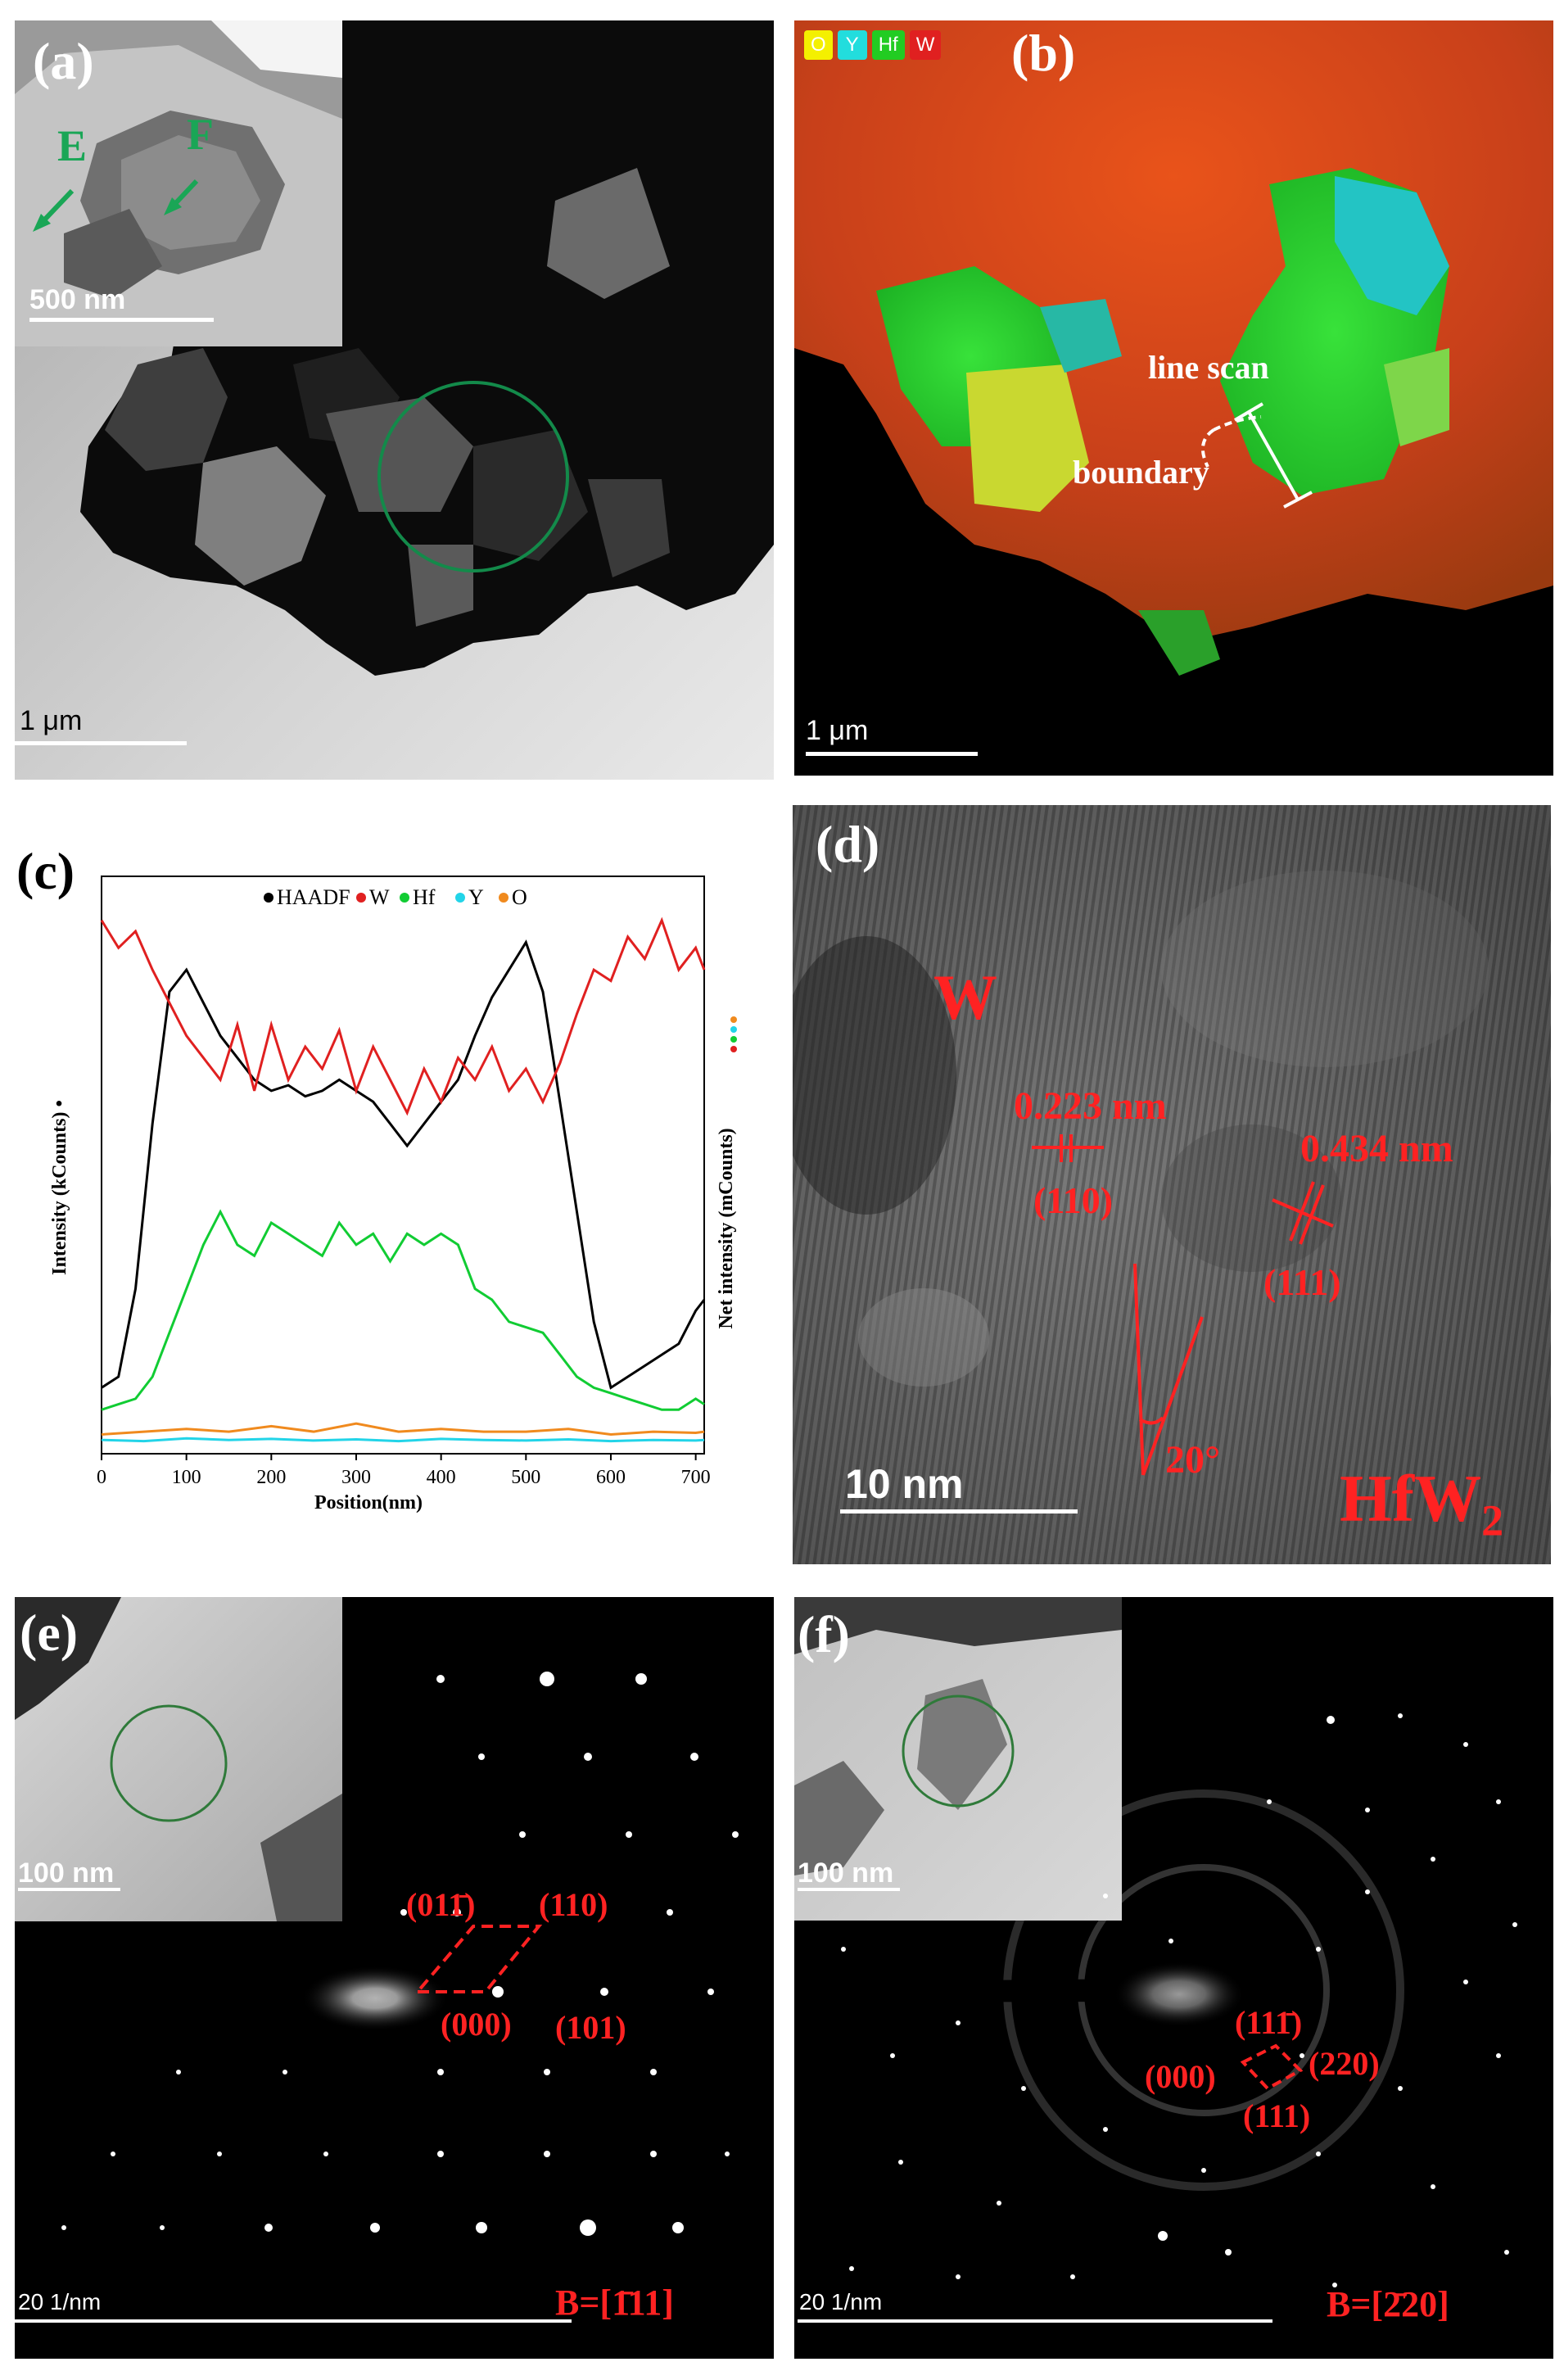  I want to click on marker-f: F, so click(200, 134).